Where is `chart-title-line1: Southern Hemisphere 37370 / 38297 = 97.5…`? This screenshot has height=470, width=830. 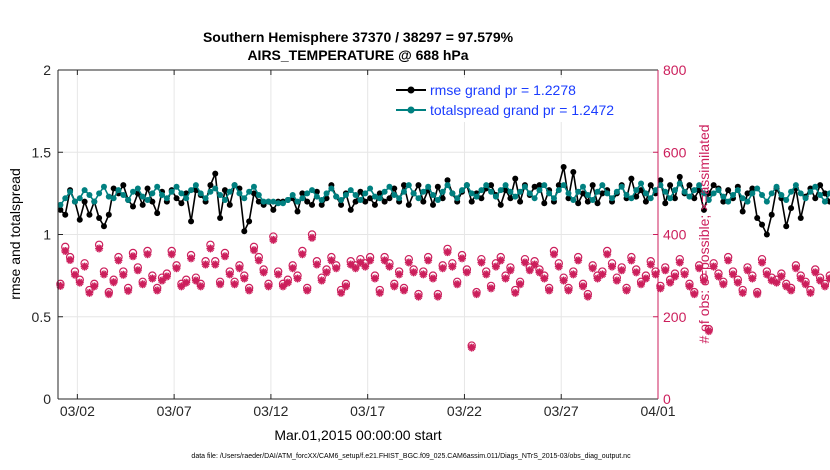 chart-title-line1: Southern Hemisphere 37370 / 38297 = 97.5… is located at coordinates (358, 37).